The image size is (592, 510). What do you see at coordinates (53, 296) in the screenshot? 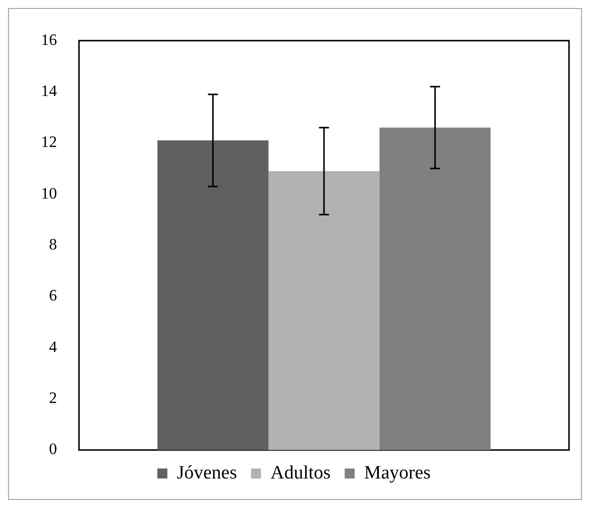
I see `y-tick-label: 6` at bounding box center [53, 296].